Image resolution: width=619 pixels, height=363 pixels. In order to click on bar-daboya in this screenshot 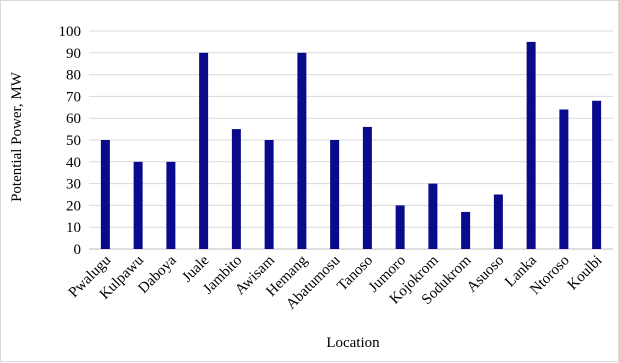, I will do `click(171, 205)`.